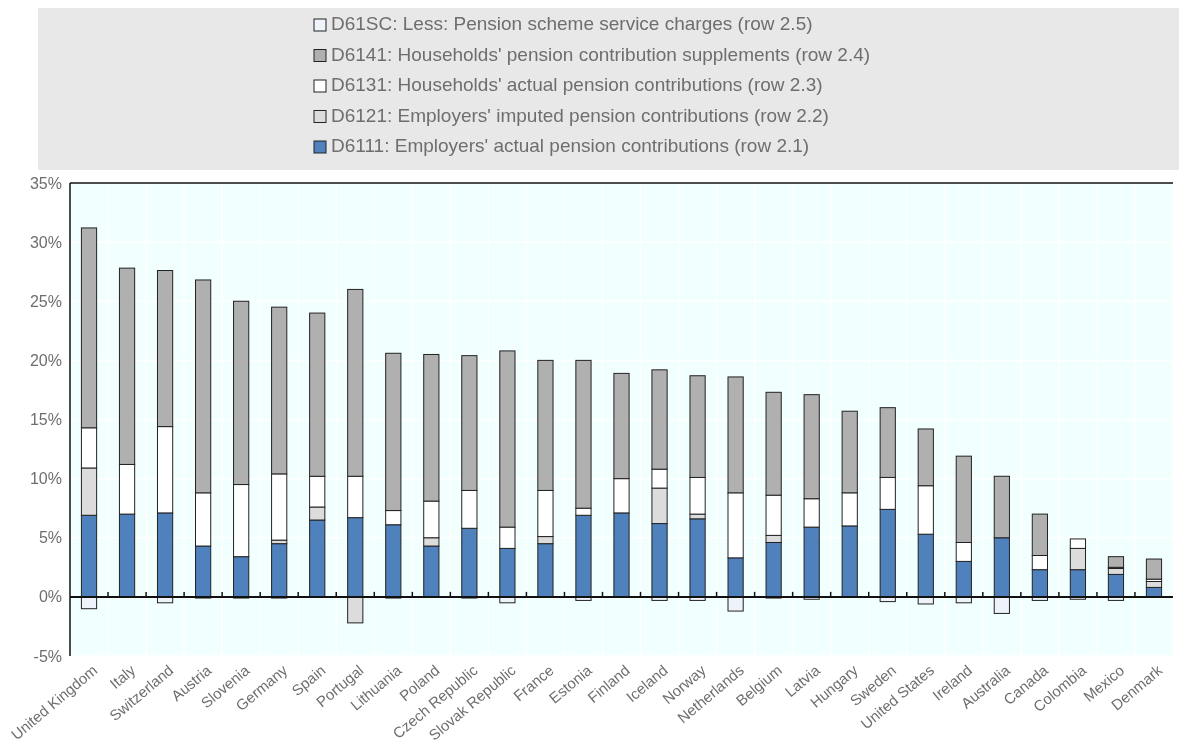  What do you see at coordinates (601, 54) in the screenshot?
I see `legend-label: D6141: Households' pension contribution supplements (row 2.4)` at bounding box center [601, 54].